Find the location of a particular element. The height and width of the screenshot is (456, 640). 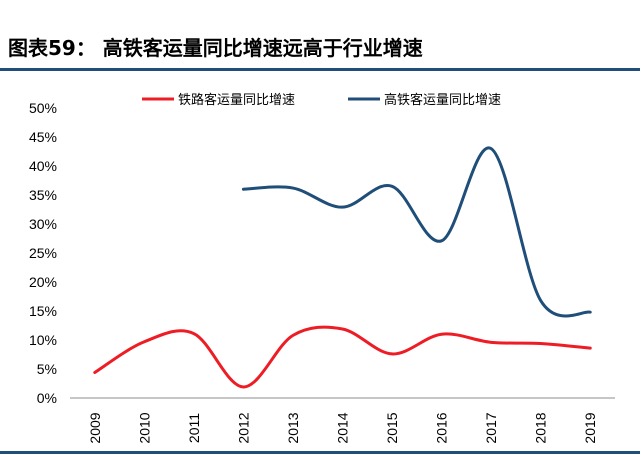

y-tick-label: 50% is located at coordinates (43, 108).